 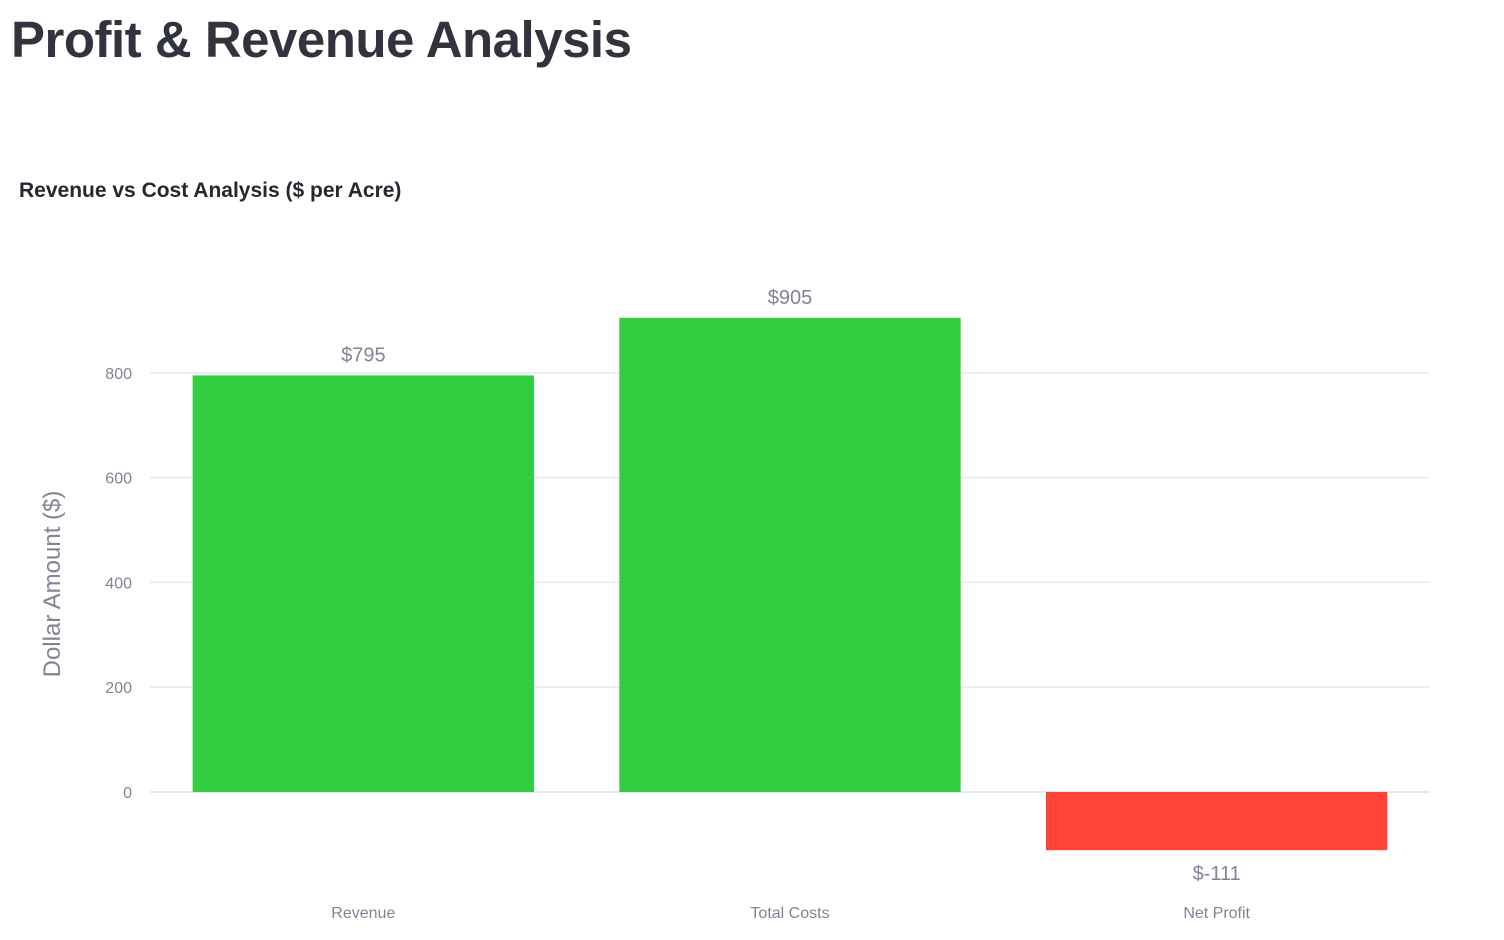 I want to click on y-axis-title: Dollar Amount ($), so click(x=52, y=584).